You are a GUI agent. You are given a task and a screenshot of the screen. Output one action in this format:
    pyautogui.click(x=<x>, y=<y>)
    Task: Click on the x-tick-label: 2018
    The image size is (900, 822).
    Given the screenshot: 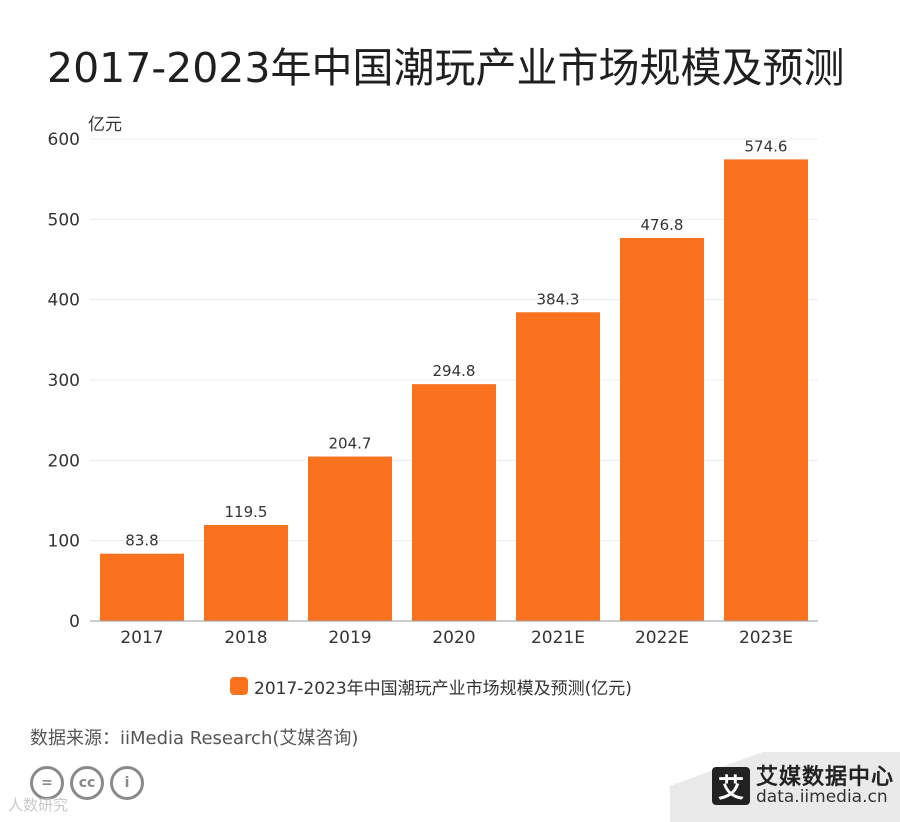 What is the action you would take?
    pyautogui.click(x=245, y=638)
    